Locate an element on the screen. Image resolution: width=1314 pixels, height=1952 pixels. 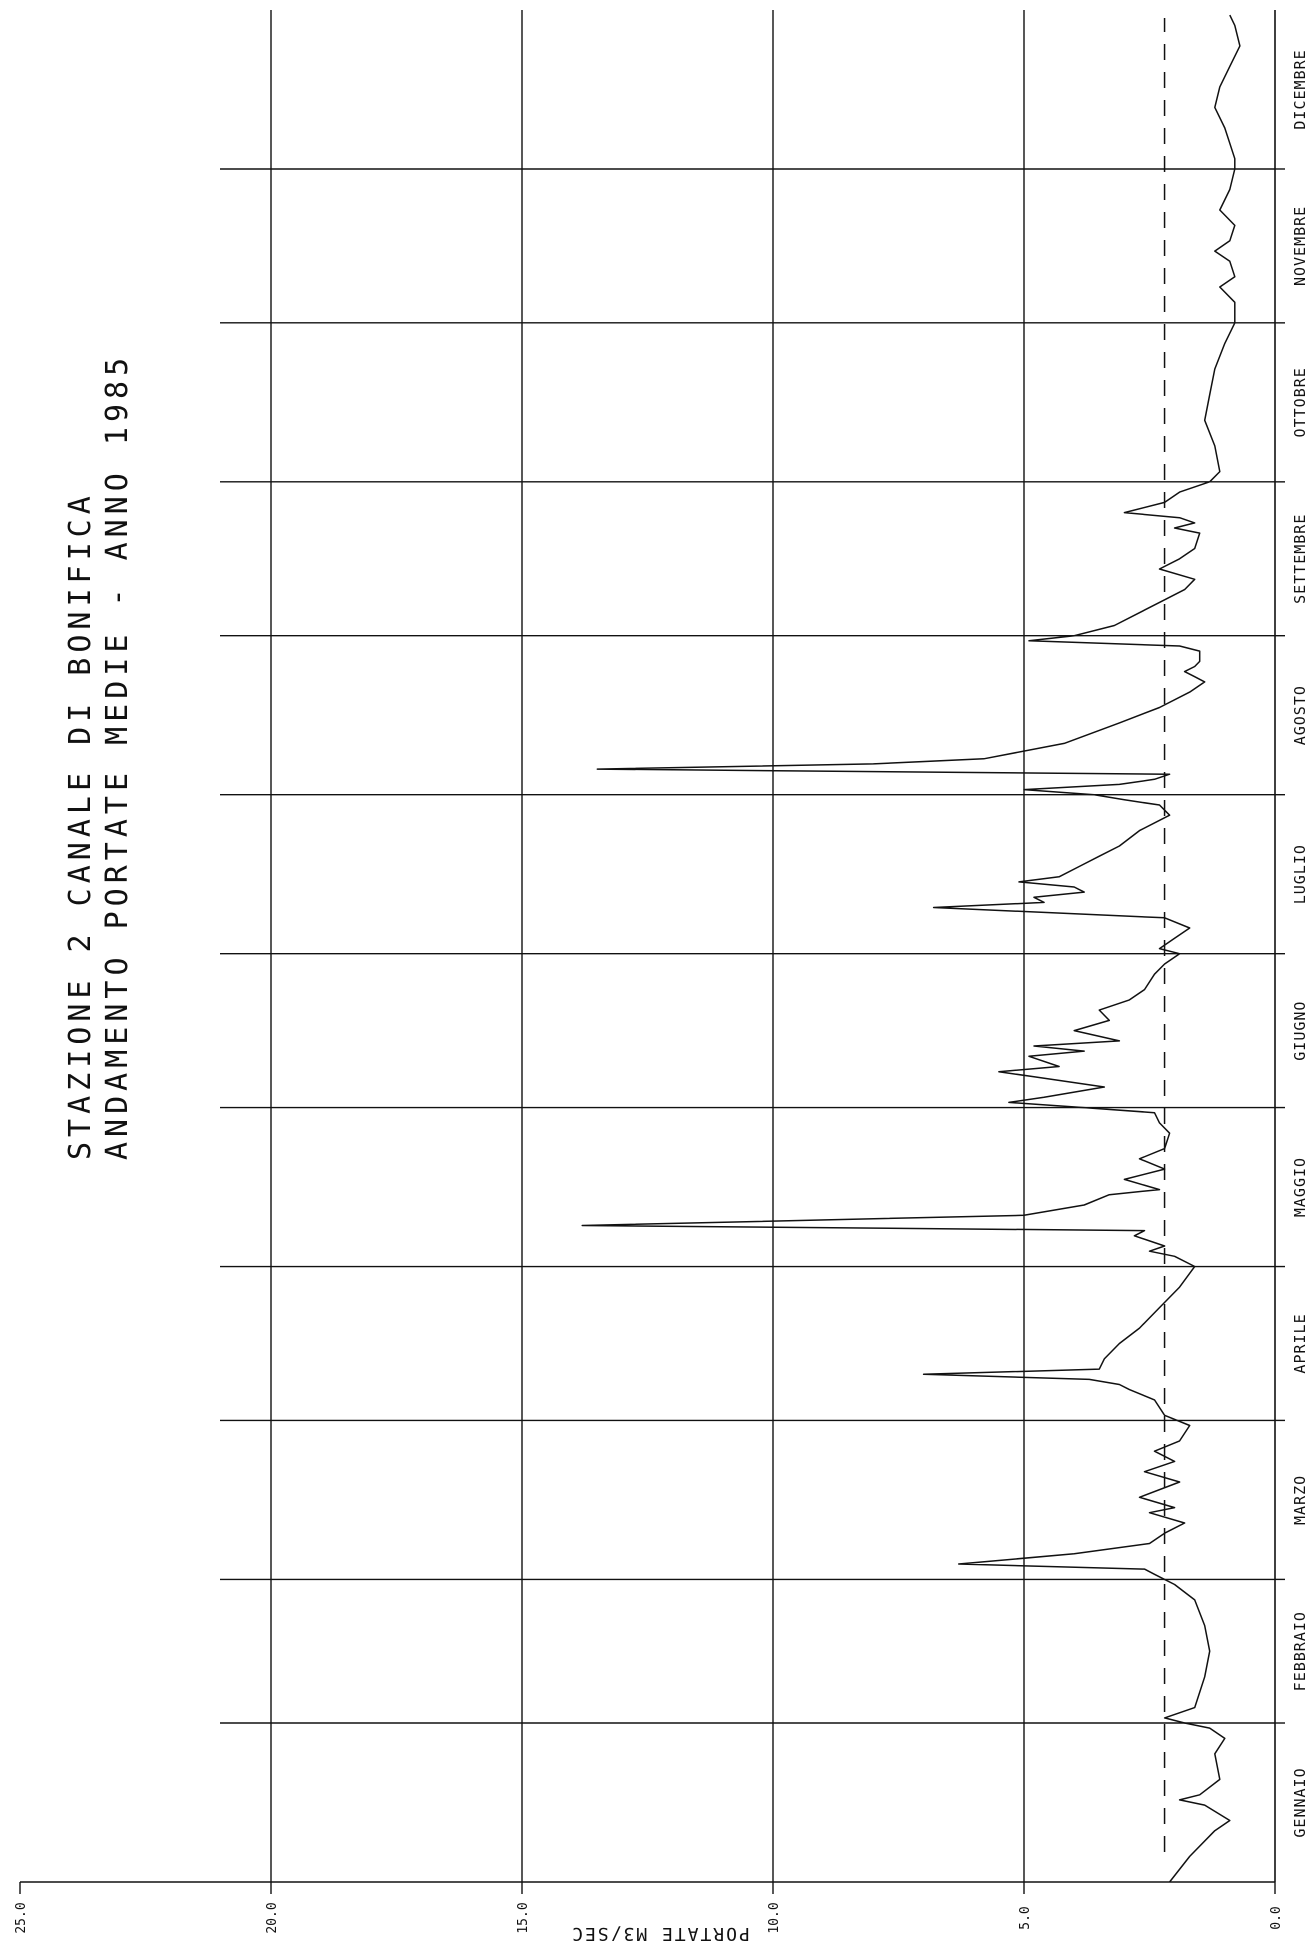
month-label: OTTOBRE is located at coordinates (1300, 402).